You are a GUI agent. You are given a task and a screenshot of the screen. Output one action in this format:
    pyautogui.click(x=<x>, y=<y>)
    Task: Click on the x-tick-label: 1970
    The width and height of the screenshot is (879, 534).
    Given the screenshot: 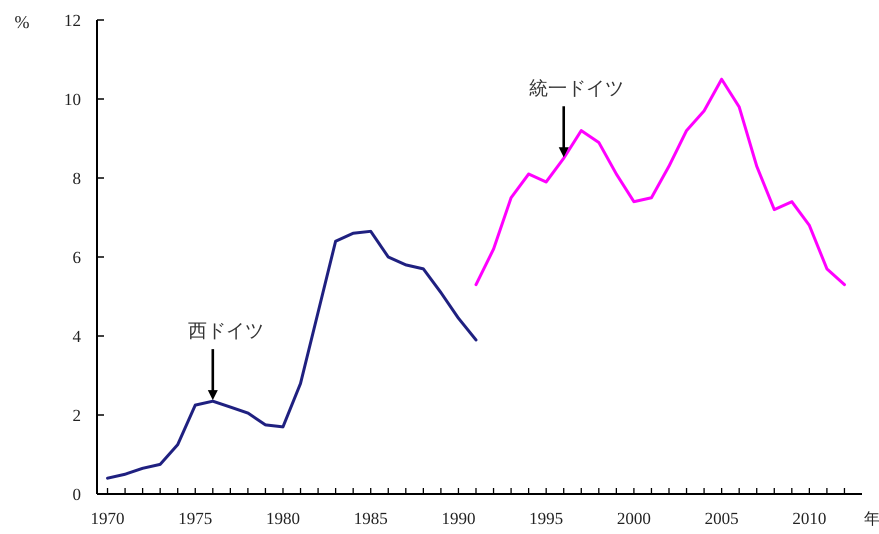 What is the action you would take?
    pyautogui.click(x=107, y=518)
    